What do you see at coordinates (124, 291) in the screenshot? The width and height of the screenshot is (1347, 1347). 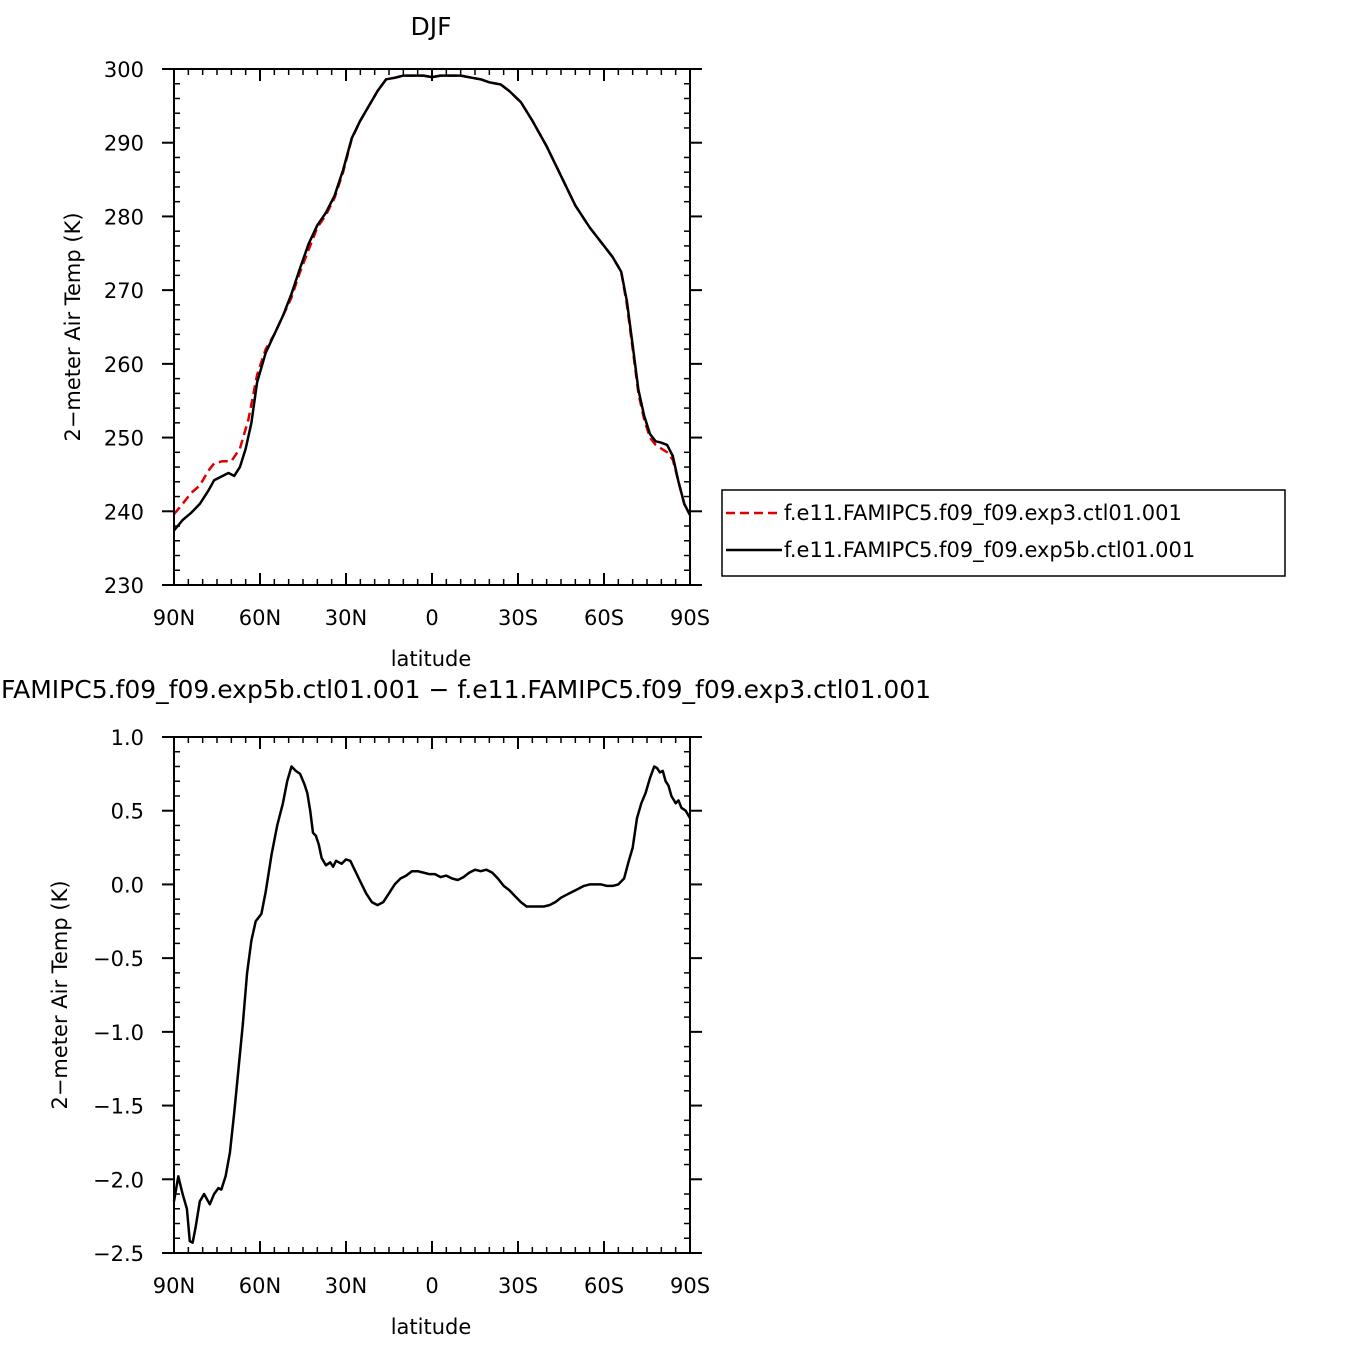 I see `top-y-tick-label: 270` at bounding box center [124, 291].